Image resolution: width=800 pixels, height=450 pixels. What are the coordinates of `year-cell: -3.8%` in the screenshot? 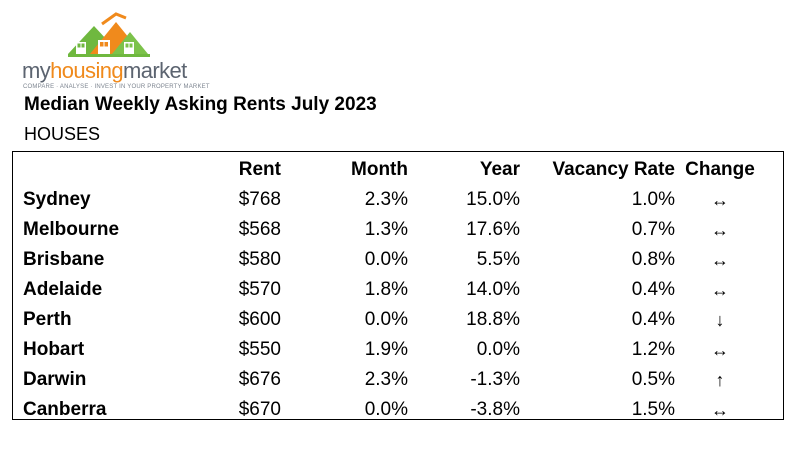 It's located at (495, 409).